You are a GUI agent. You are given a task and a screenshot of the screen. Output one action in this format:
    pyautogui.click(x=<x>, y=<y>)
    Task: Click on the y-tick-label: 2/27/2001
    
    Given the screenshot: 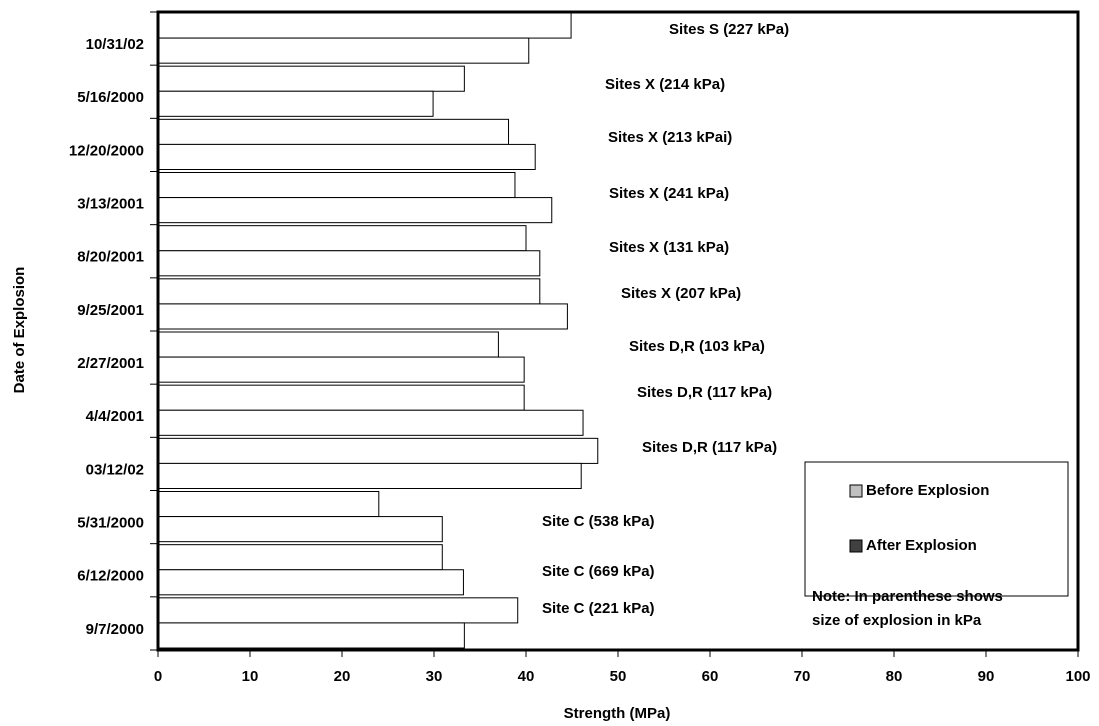 What is the action you would take?
    pyautogui.click(x=110, y=363)
    